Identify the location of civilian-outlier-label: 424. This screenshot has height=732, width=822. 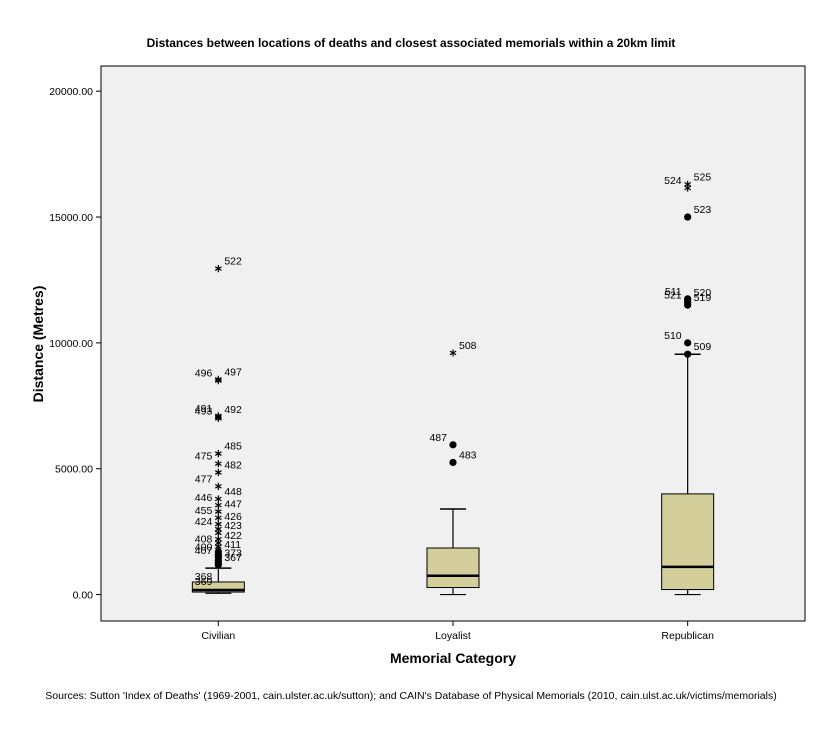
(204, 522).